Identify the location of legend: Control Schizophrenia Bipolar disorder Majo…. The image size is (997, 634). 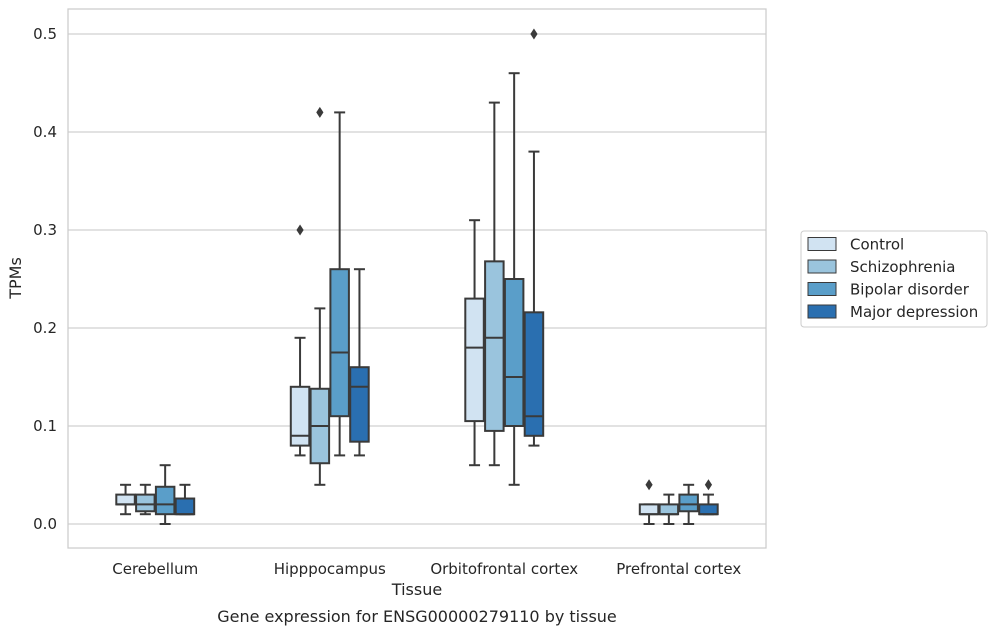
(894, 279).